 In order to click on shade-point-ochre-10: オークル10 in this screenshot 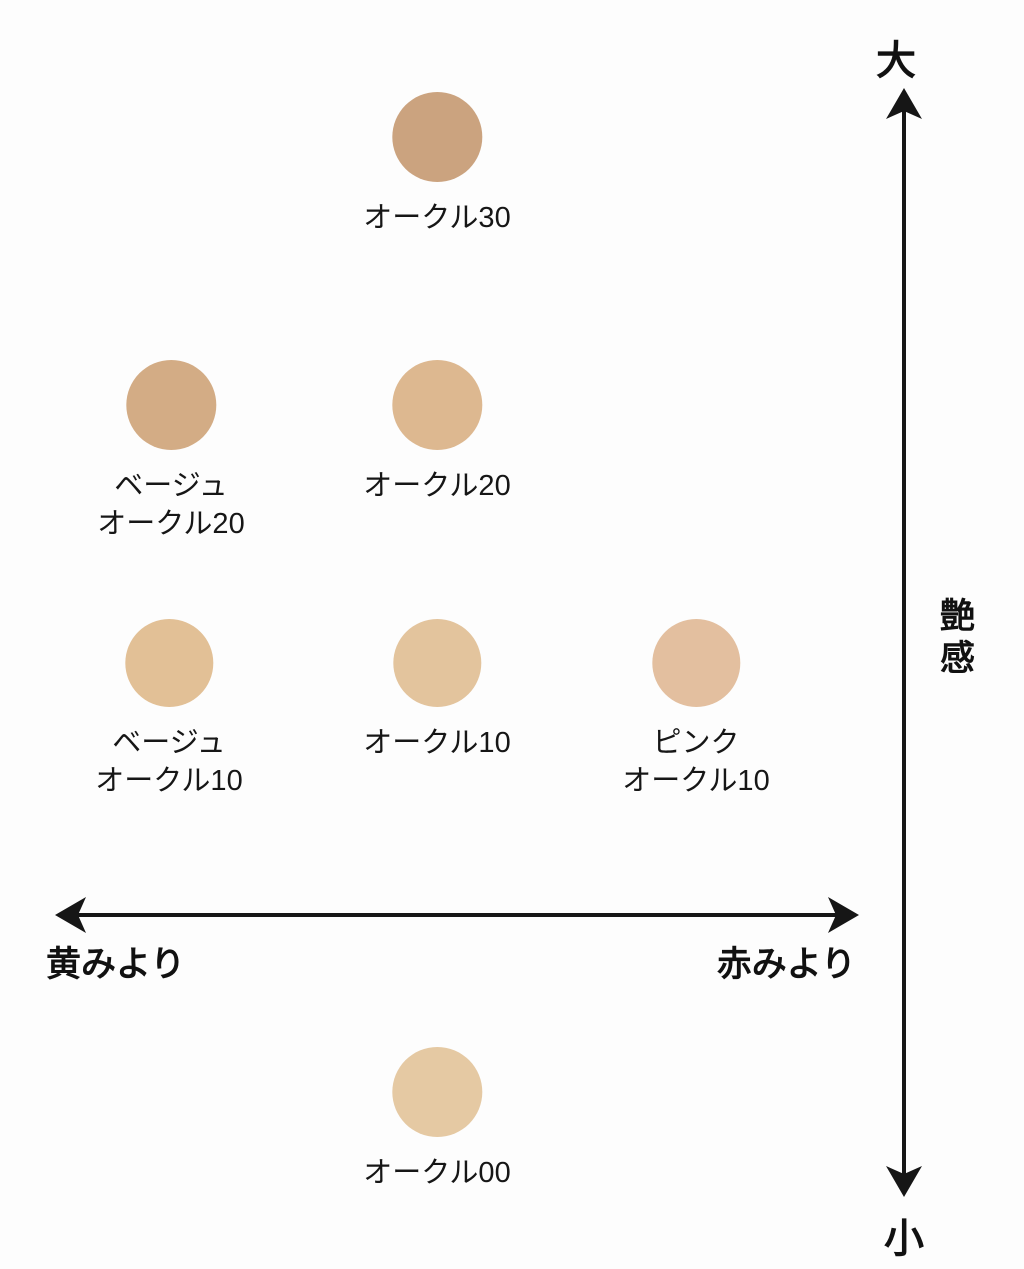, I will do `click(437, 690)`.